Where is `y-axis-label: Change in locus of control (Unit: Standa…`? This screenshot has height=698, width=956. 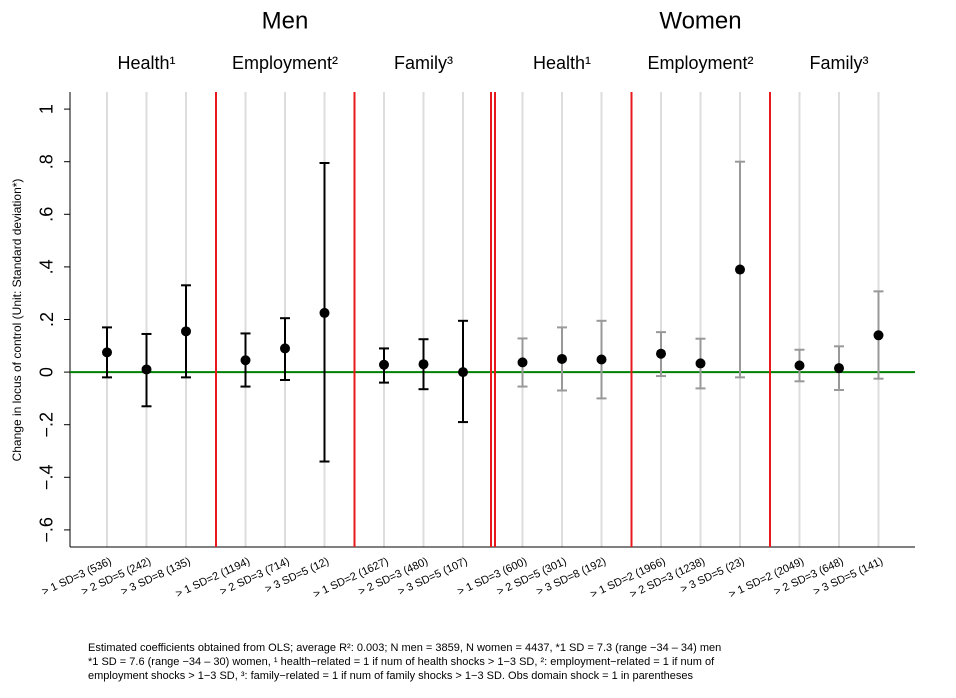
y-axis-label: Change in locus of control (Unit: Standa… is located at coordinates (17, 320).